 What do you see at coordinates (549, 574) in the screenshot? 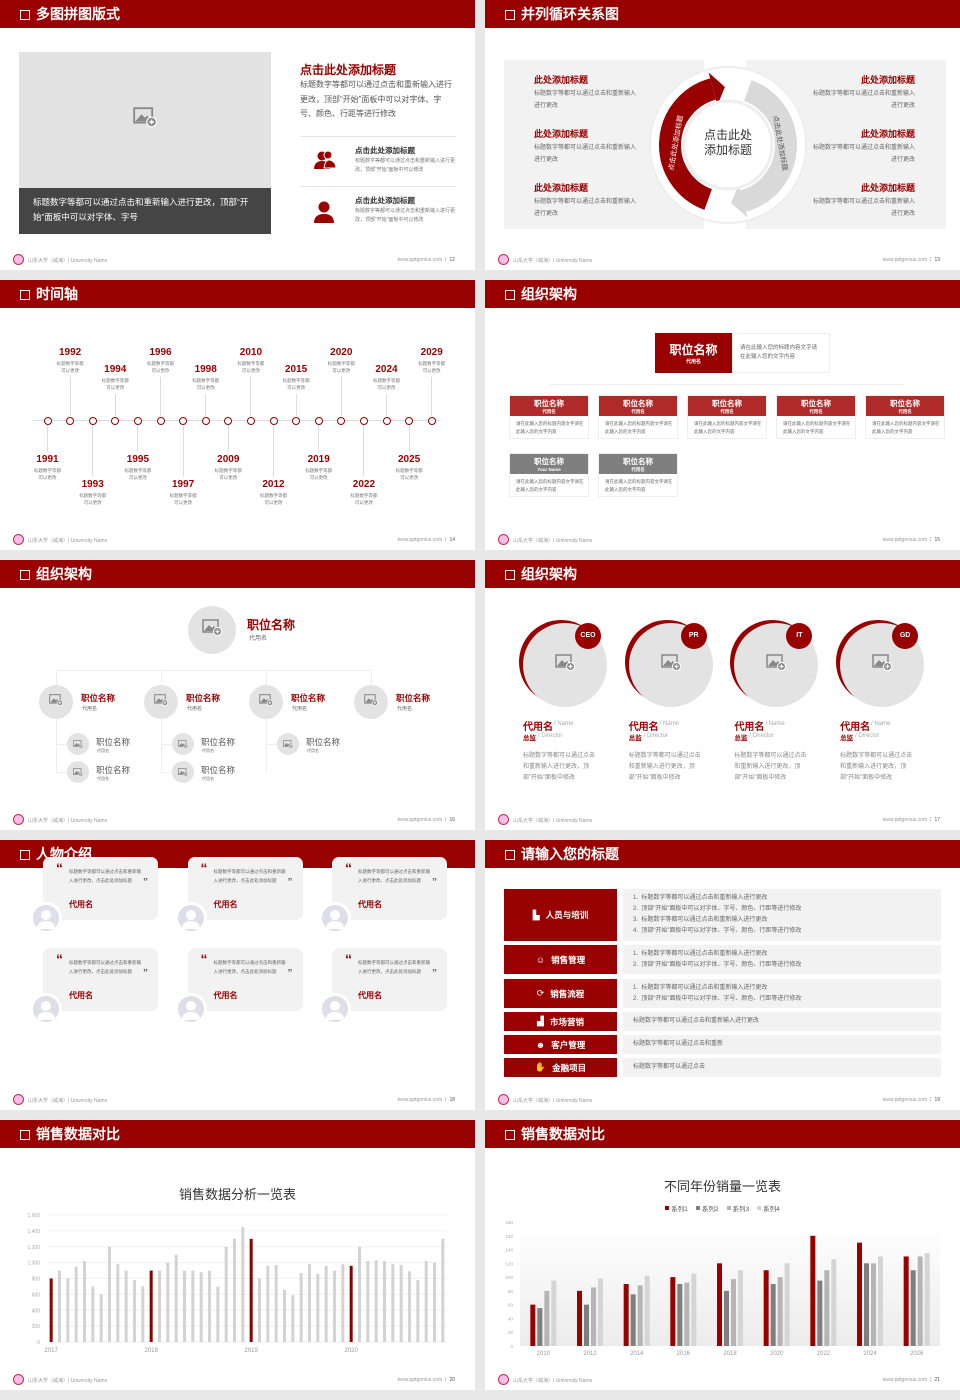
I see `slide-title: 组织架构` at bounding box center [549, 574].